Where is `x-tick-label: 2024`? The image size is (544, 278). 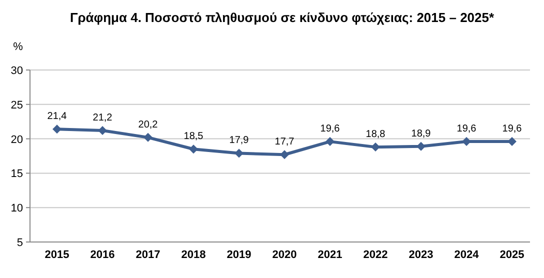
x-tick-label: 2024 is located at coordinates (467, 255).